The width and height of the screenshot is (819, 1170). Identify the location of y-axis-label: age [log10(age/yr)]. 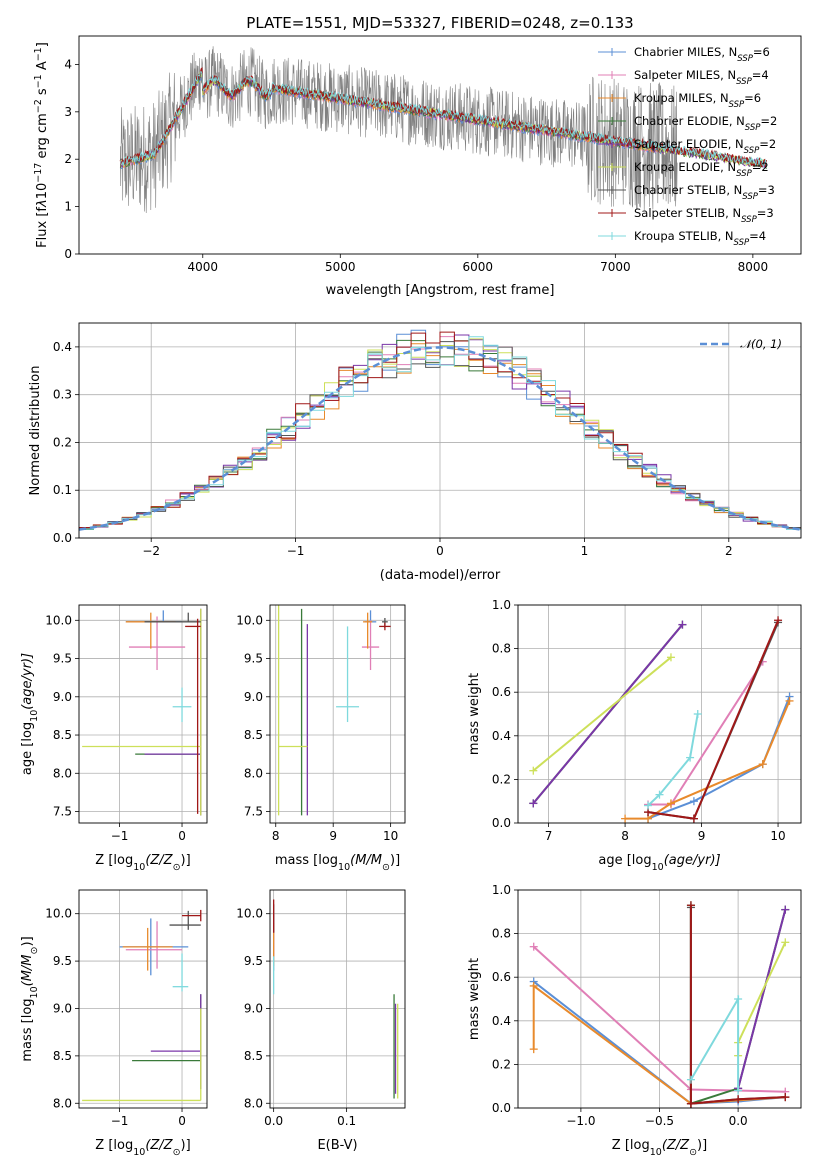
(30, 714).